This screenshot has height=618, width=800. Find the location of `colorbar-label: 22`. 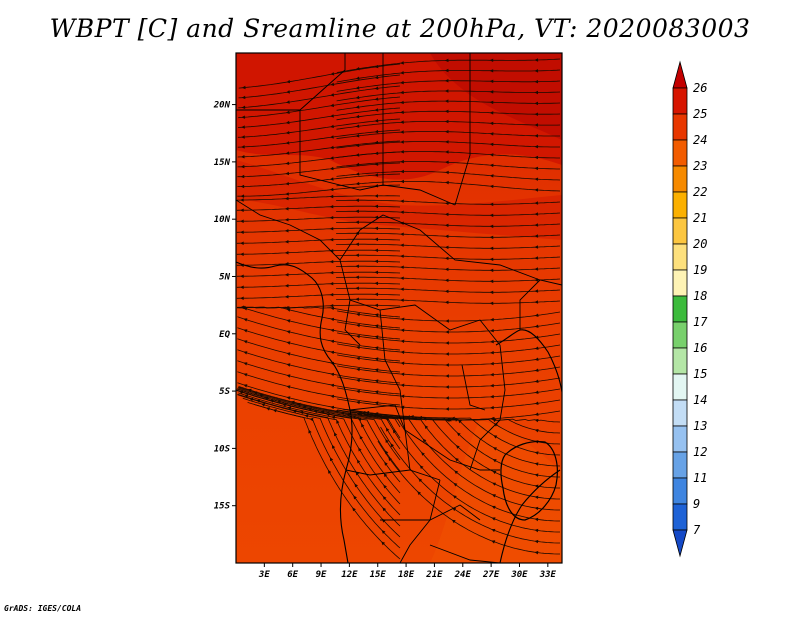

colorbar-label: 22 is located at coordinates (700, 192).